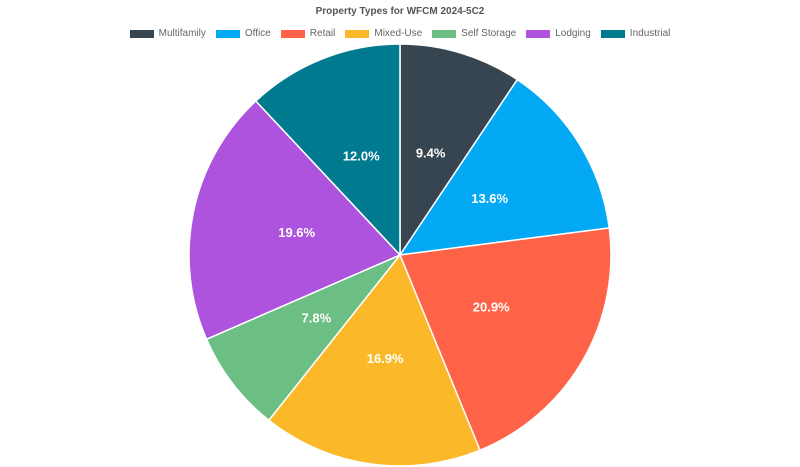 The width and height of the screenshot is (800, 467). What do you see at coordinates (400, 11) in the screenshot?
I see `chart-title: Property Types for WFCM 2024-5C2` at bounding box center [400, 11].